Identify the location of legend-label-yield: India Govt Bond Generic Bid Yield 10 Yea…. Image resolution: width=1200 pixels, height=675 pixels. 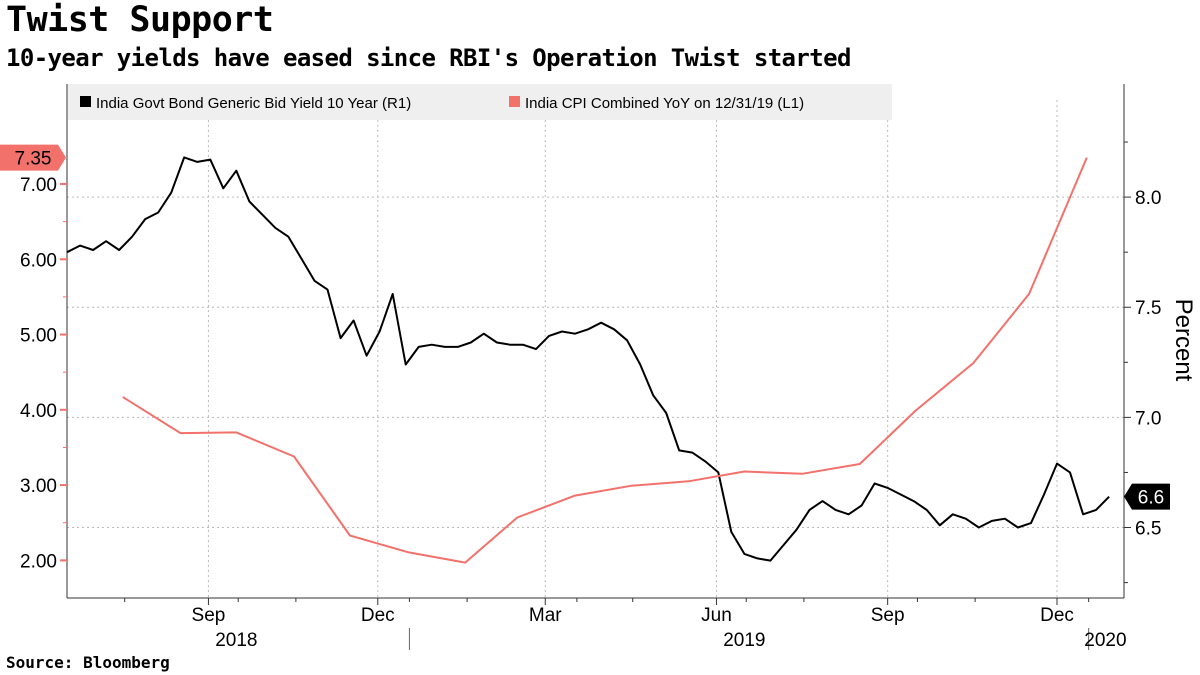
(253, 103).